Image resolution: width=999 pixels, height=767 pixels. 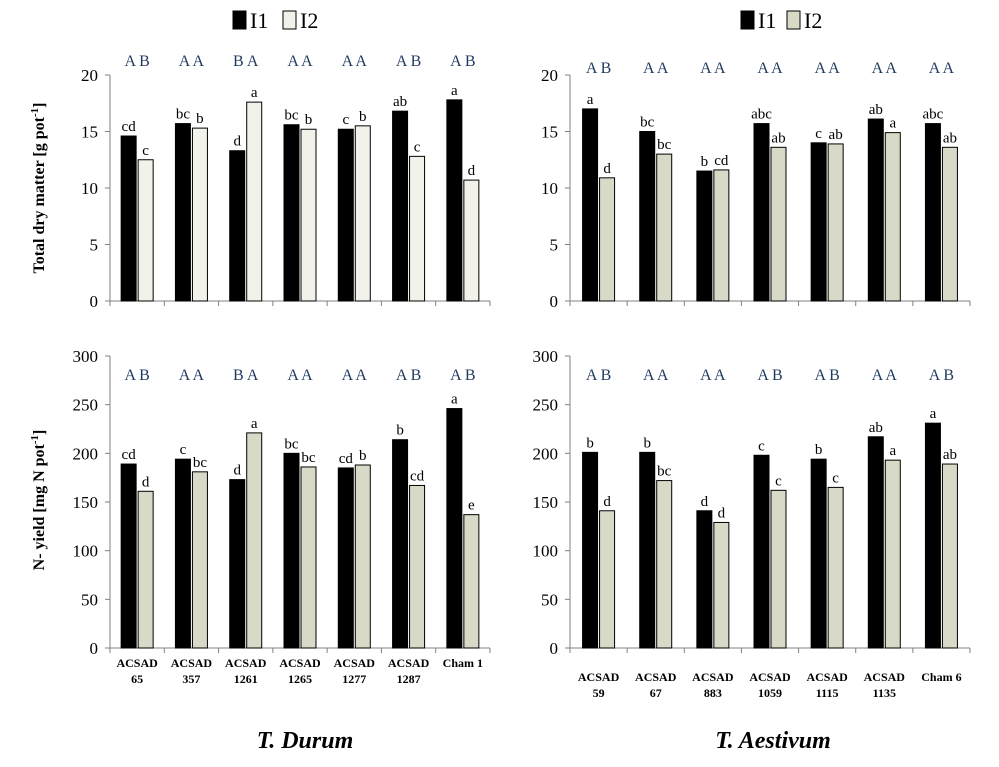 What do you see at coordinates (941, 677) in the screenshot?
I see `x-tick-label: Cham 6` at bounding box center [941, 677].